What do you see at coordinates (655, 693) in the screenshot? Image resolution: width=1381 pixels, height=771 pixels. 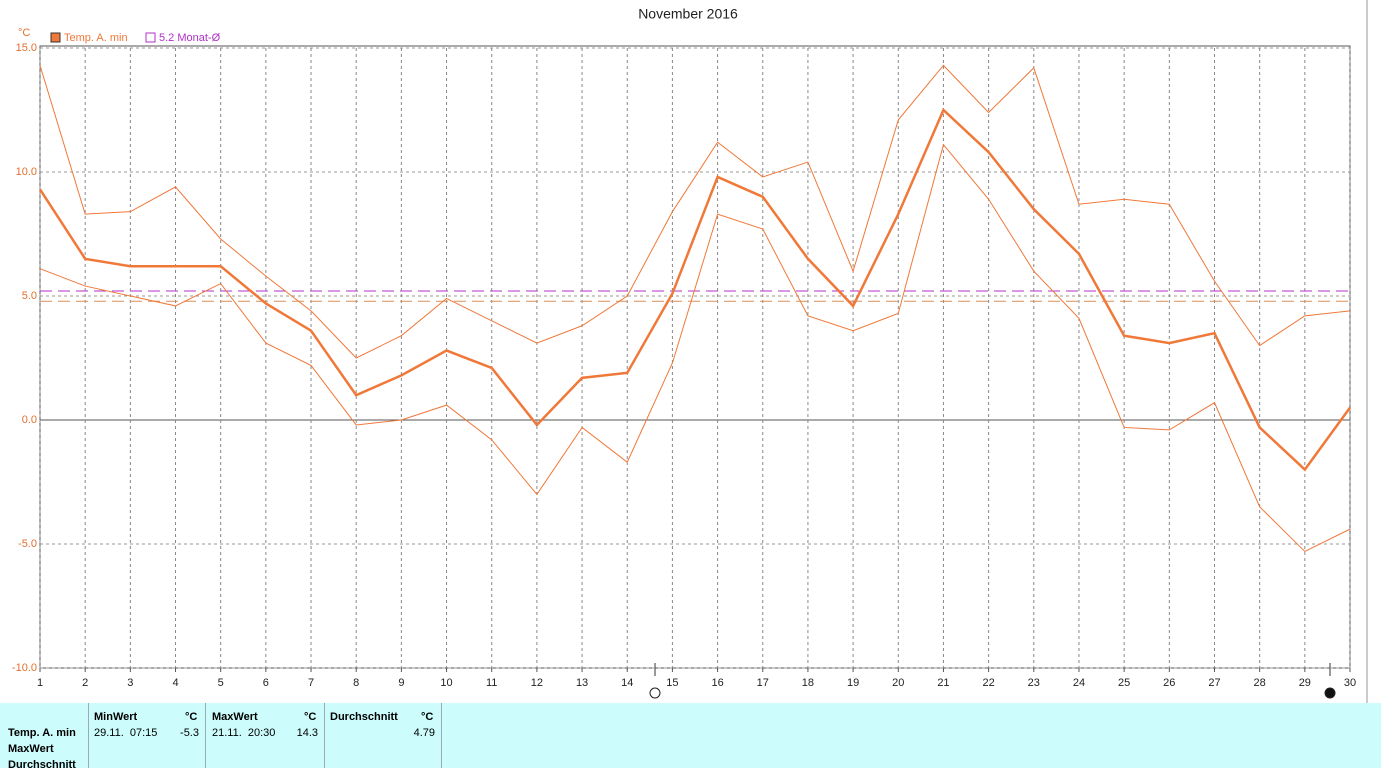 I see `moon-full` at bounding box center [655, 693].